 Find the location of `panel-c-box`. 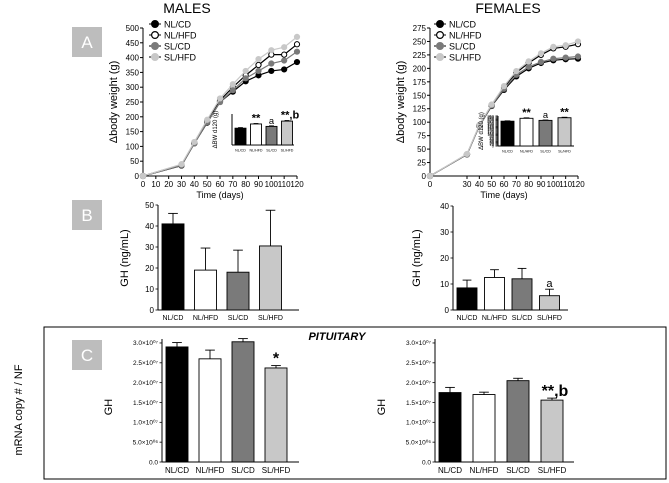

panel-c-box is located at coordinates (87, 355).